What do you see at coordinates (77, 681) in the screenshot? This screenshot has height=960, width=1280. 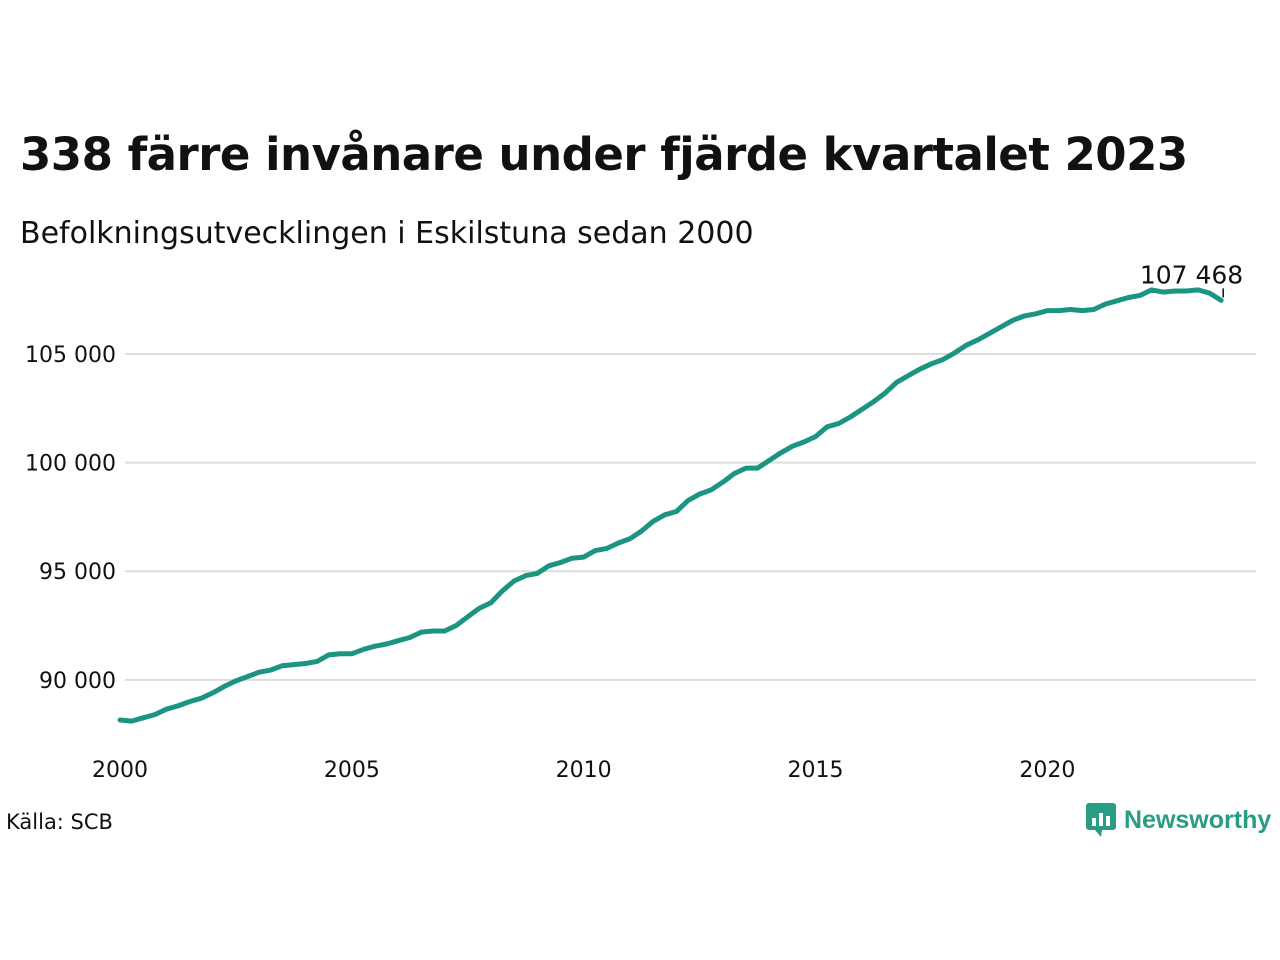 I see `y-tick-label: 90 000` at bounding box center [77, 681].